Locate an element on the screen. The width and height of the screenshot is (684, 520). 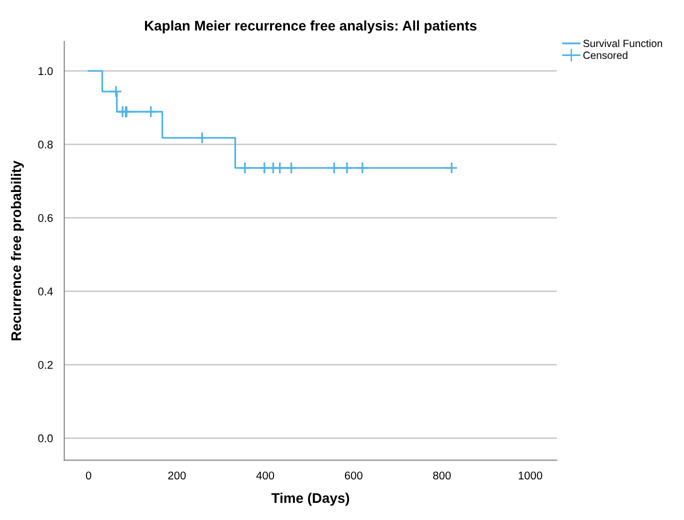
x-tick-label: 0 is located at coordinates (89, 476).